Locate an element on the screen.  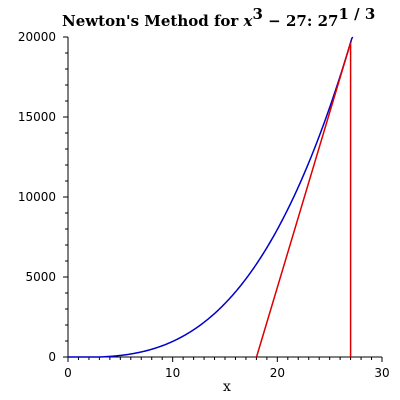
x-tick-label: 0 is located at coordinates (68, 373).